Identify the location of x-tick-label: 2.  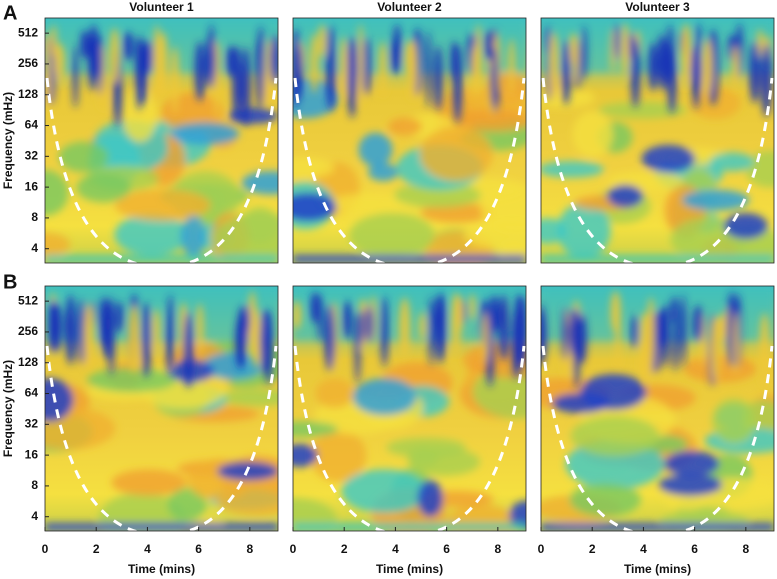
(96, 549).